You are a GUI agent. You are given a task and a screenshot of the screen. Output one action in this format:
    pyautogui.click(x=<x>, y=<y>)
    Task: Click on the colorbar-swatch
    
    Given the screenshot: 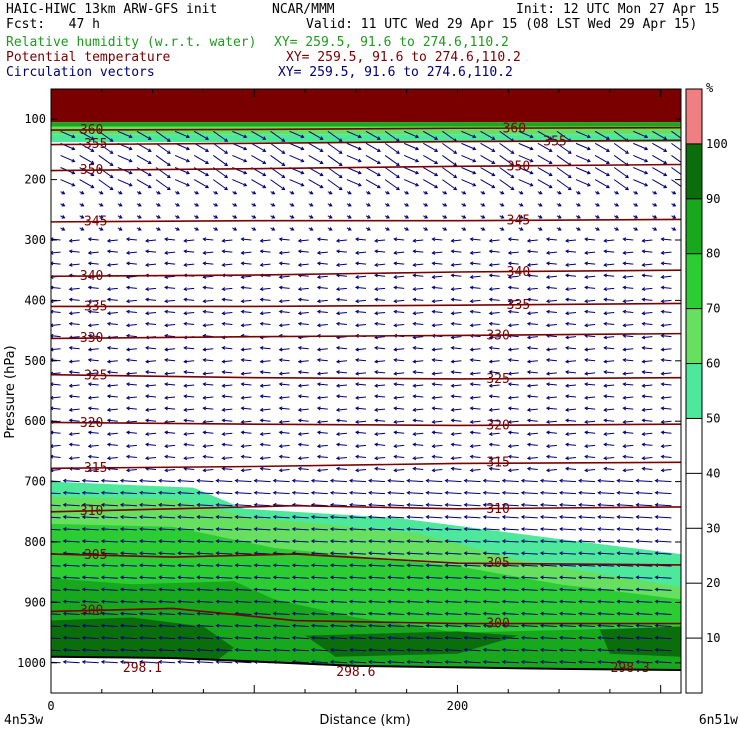 What is the action you would take?
    pyautogui.click(x=694, y=611)
    